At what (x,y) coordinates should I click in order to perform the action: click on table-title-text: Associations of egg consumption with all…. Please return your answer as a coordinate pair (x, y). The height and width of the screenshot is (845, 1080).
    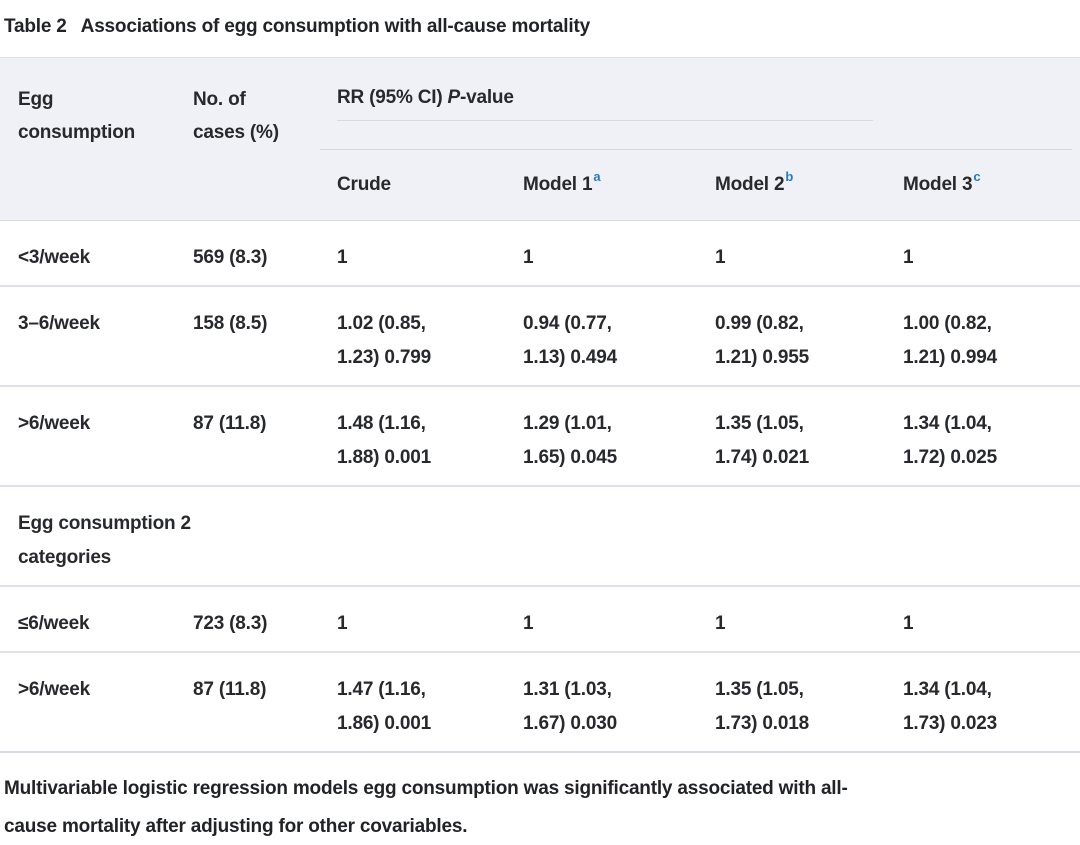
    Looking at the image, I should click on (335, 26).